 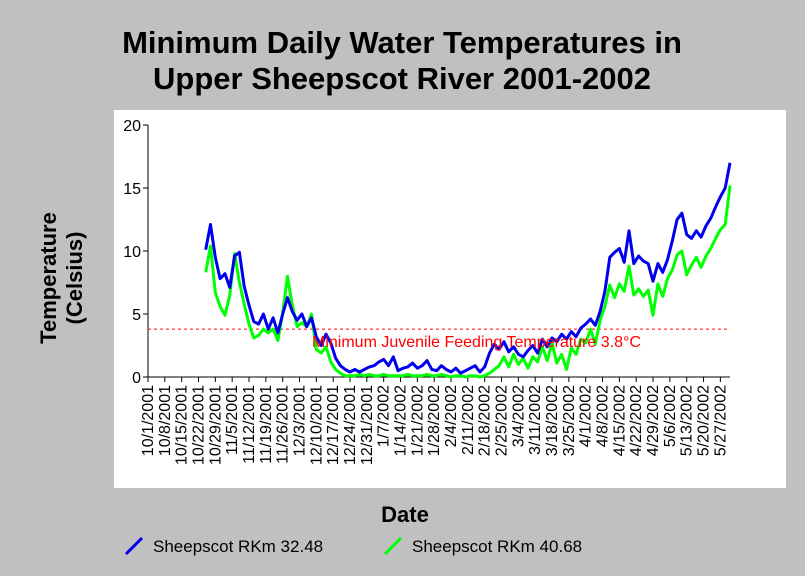 I want to click on x-tick-label: 2/25/2002, so click(x=502, y=420).